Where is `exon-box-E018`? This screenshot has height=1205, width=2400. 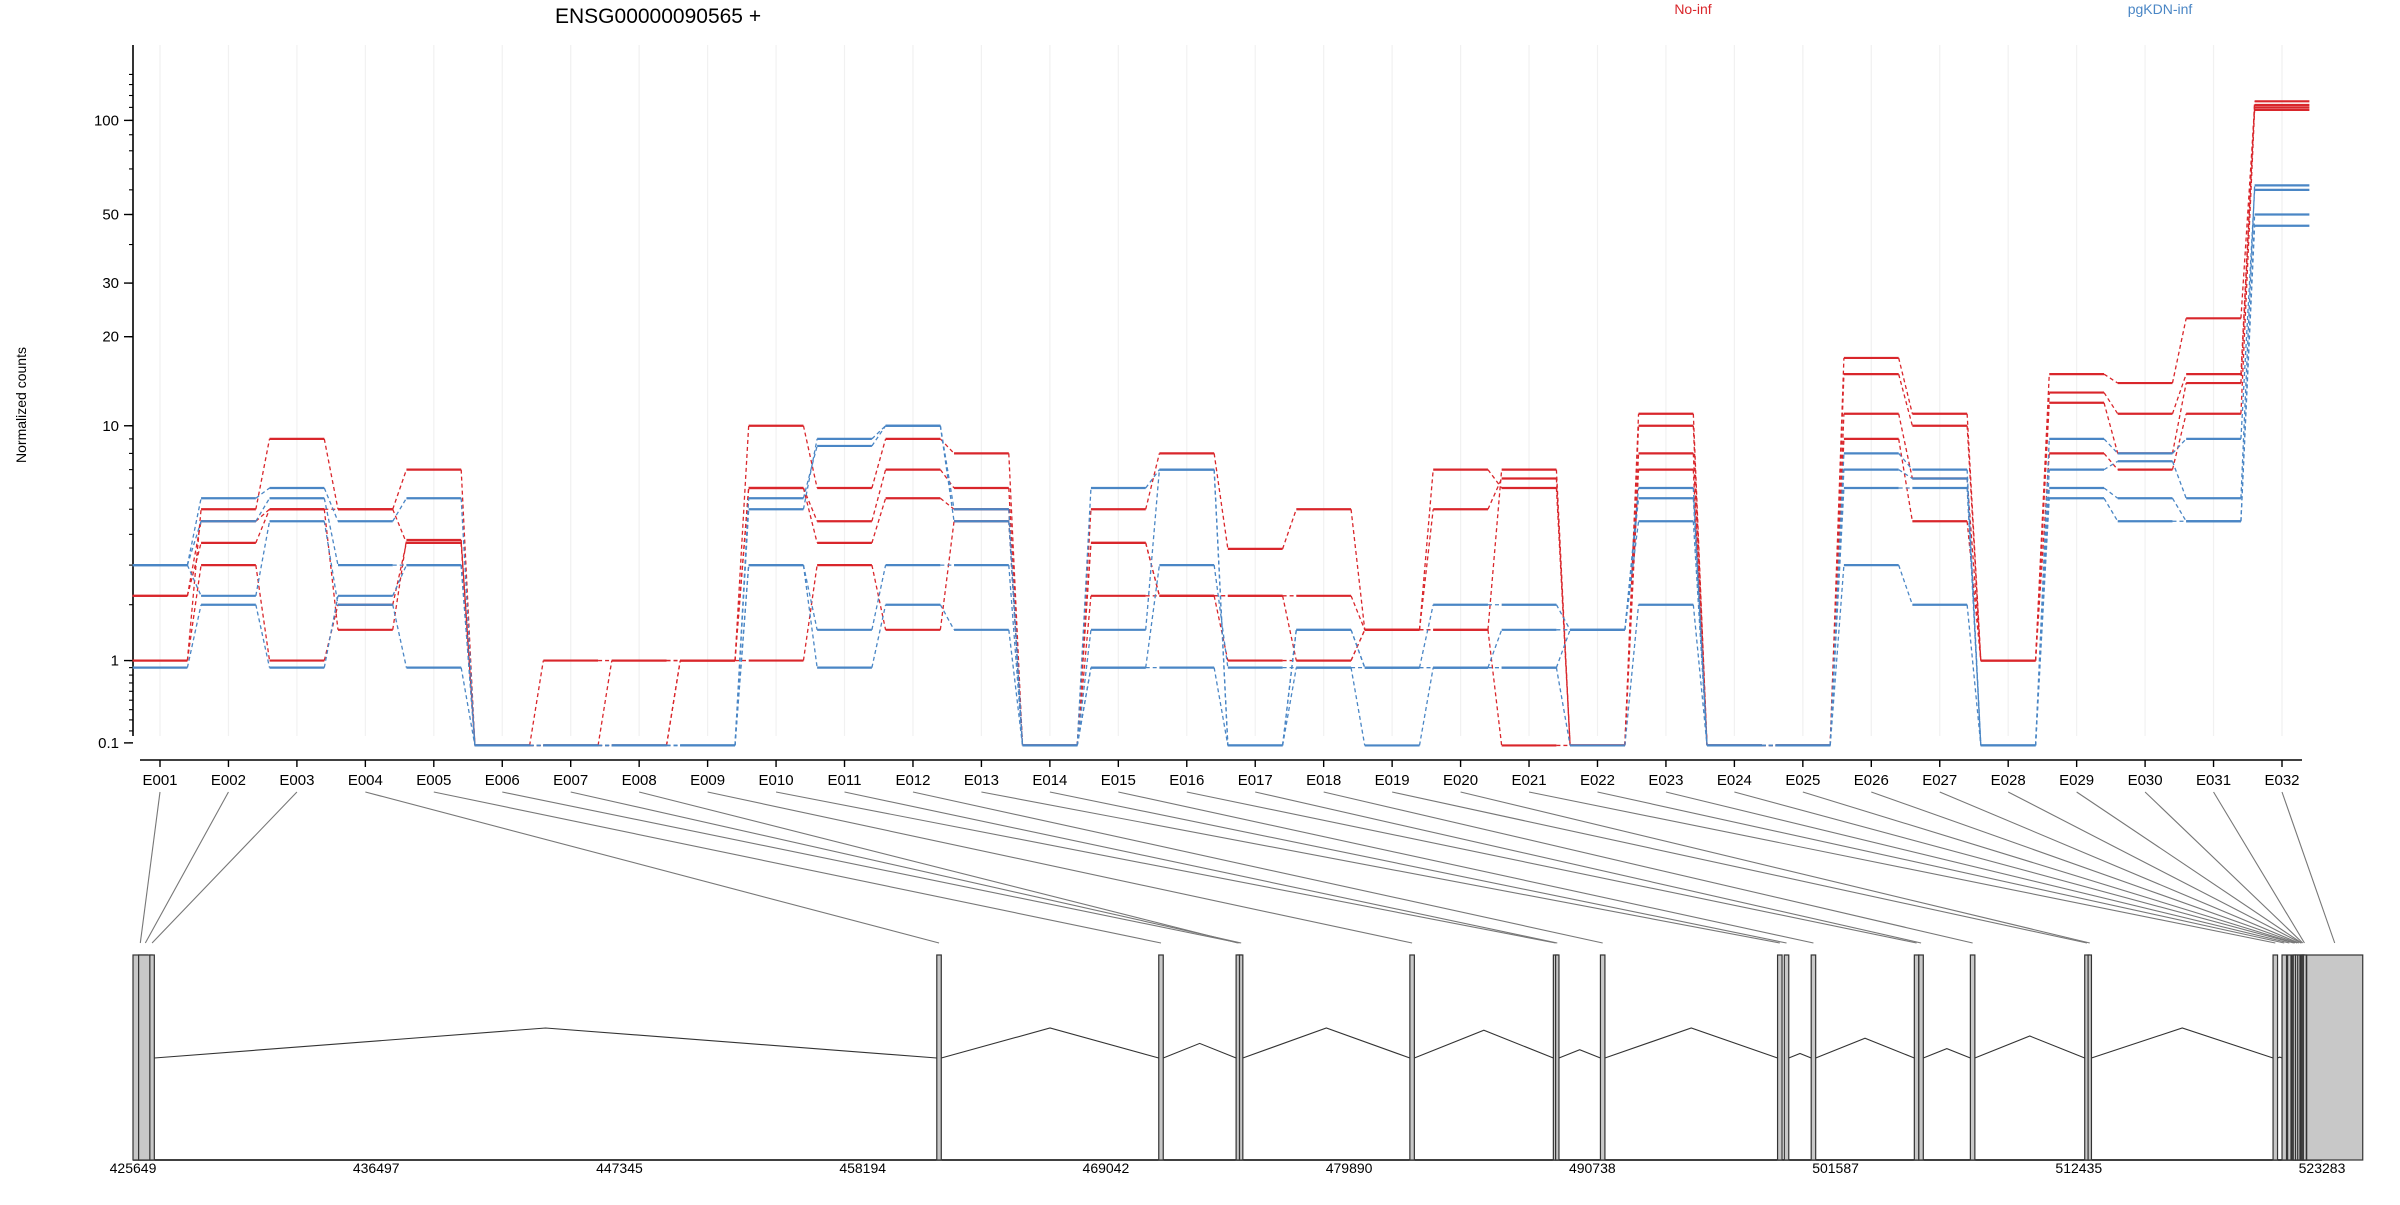
exon-box-E018 is located at coordinates (1972, 1057).